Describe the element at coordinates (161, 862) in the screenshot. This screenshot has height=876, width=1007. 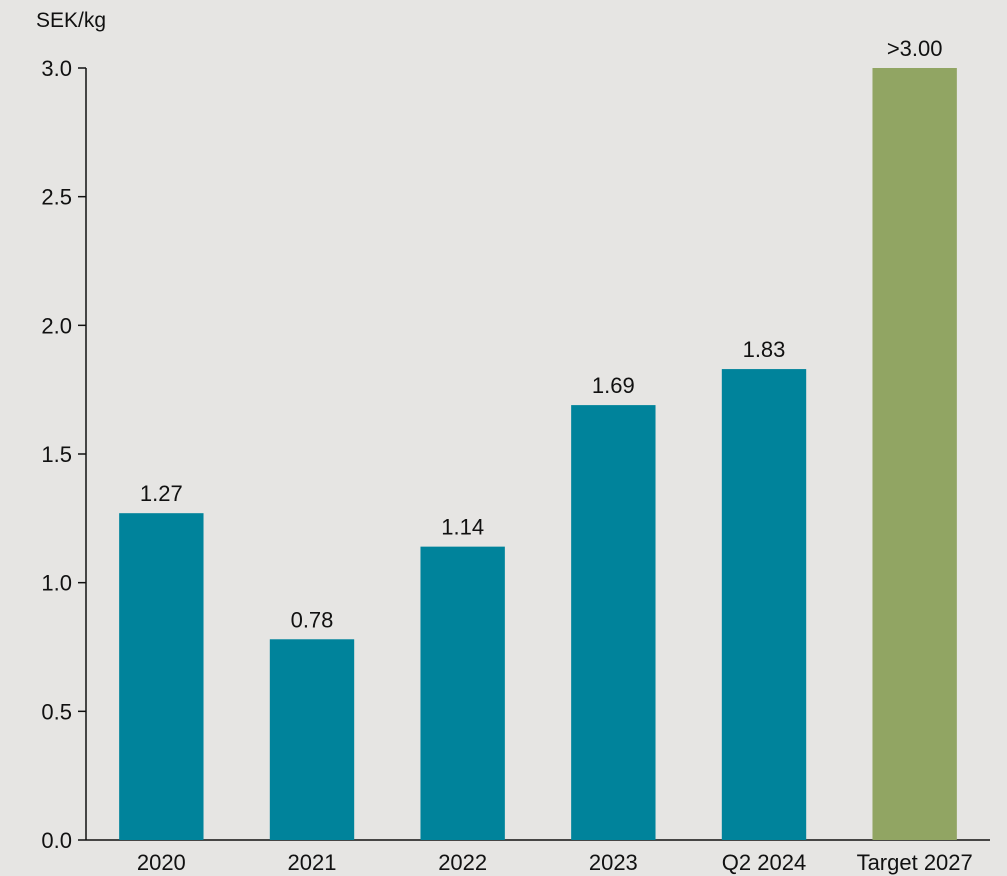
I see `x-tick-label: 2020` at that location.